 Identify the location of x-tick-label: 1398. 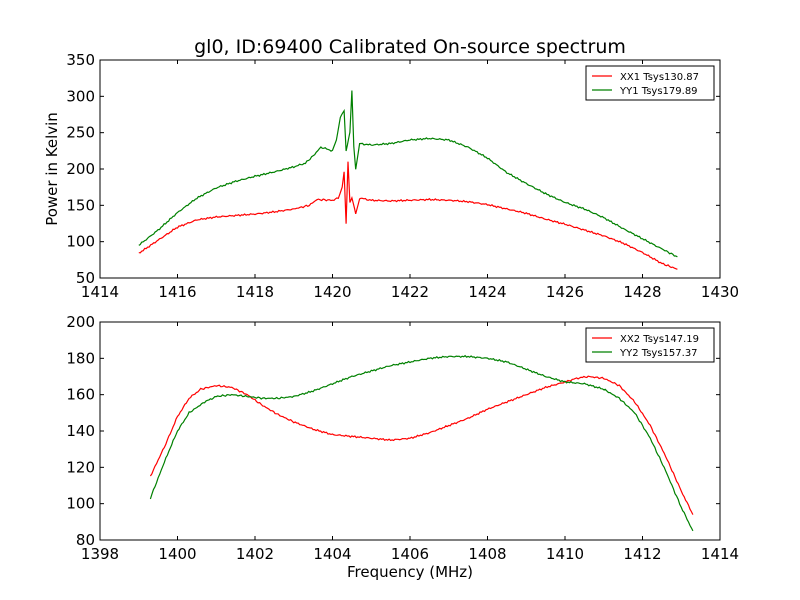
(100, 554).